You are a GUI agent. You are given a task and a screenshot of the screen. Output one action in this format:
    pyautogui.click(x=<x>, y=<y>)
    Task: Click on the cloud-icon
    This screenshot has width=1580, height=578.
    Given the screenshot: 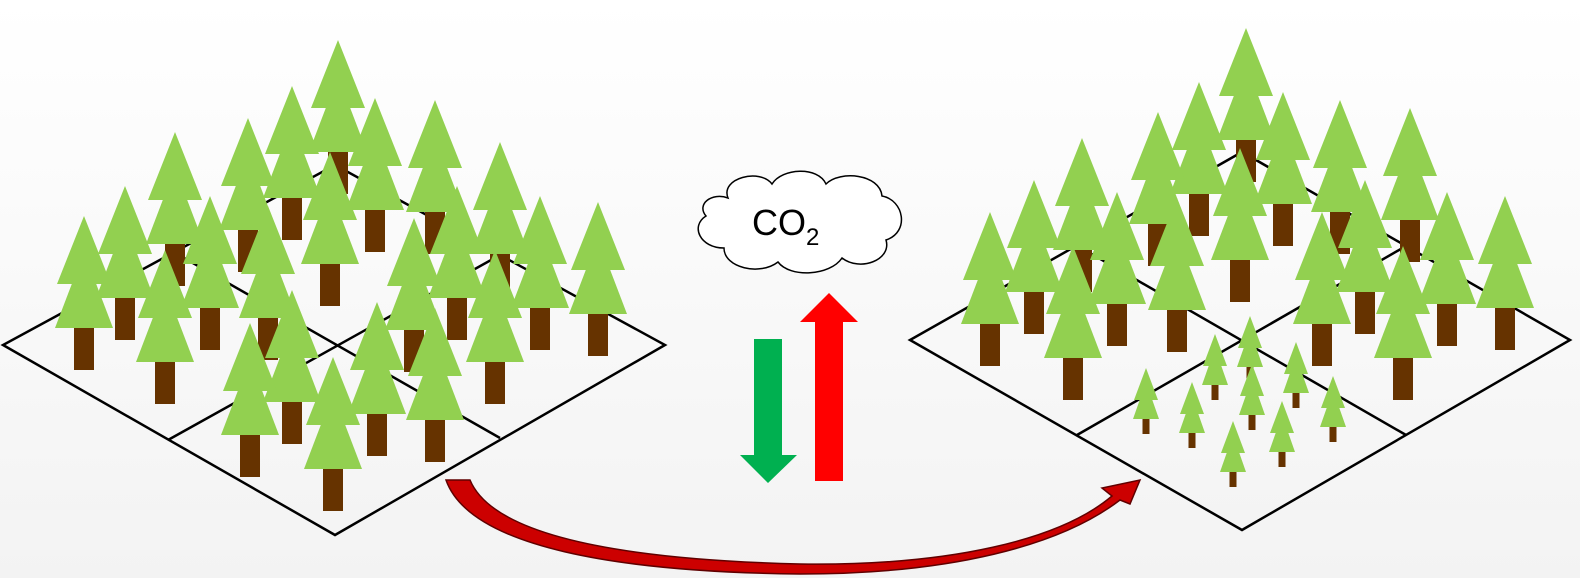 What is the action you would take?
    pyautogui.click(x=800, y=222)
    